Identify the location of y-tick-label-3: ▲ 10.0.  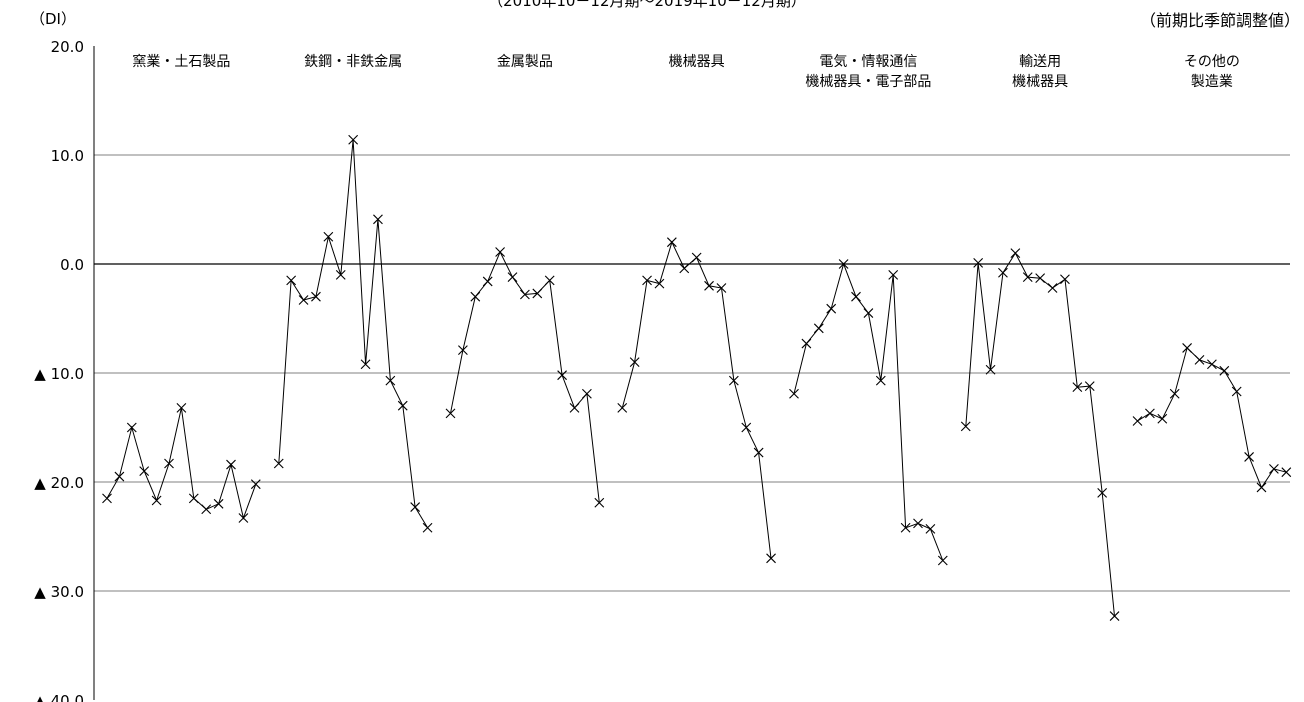
(59, 374).